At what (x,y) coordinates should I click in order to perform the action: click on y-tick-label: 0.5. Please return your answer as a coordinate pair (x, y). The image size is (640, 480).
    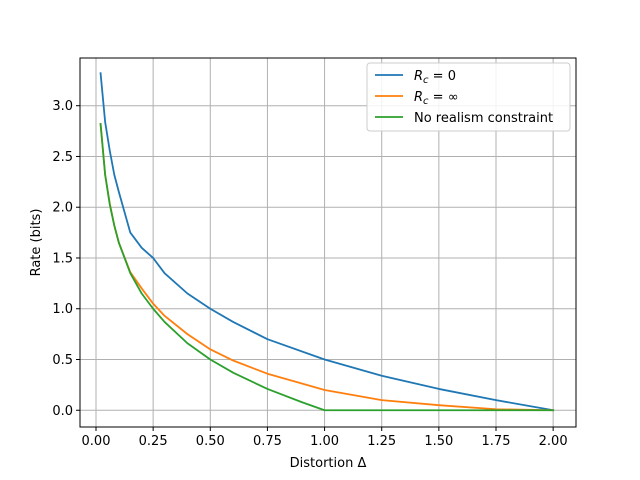
    Looking at the image, I should click on (62, 360).